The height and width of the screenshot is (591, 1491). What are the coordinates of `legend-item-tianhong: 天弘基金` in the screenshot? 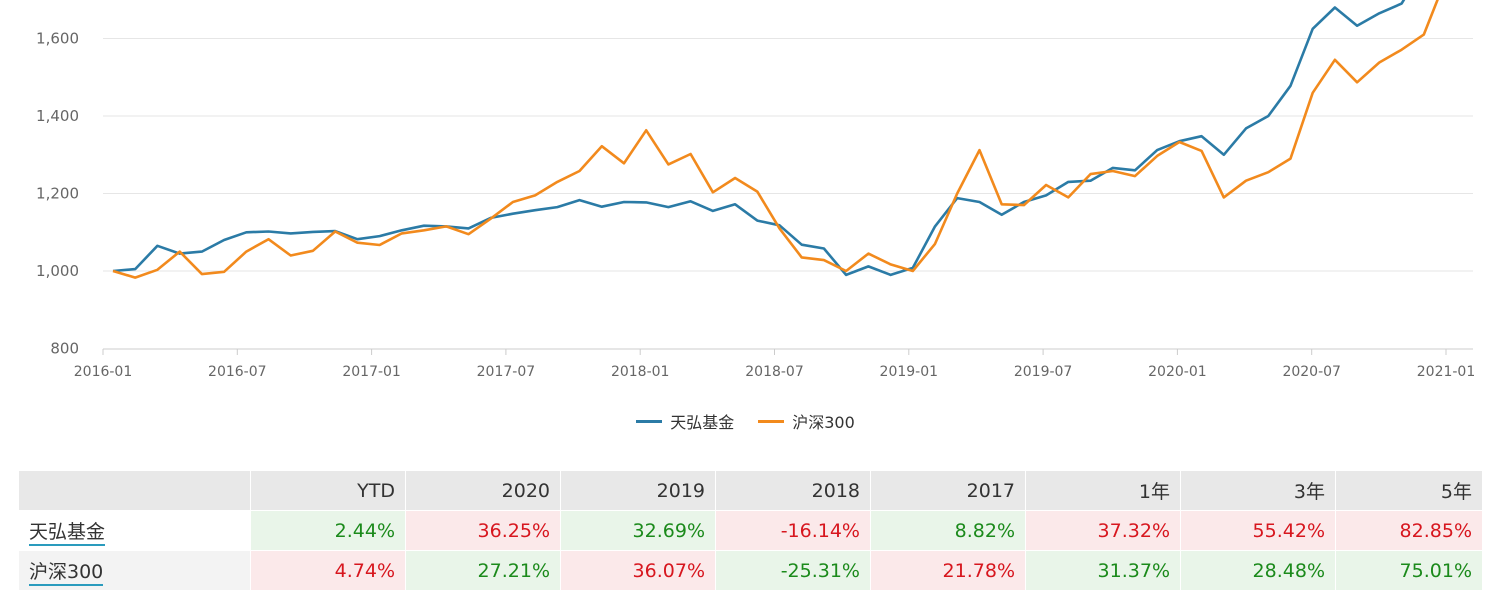 It's located at (685, 421).